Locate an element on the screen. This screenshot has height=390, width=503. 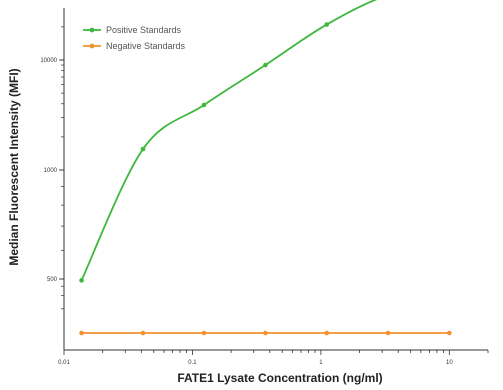
x-tick-label: 1 is located at coordinates (321, 363).